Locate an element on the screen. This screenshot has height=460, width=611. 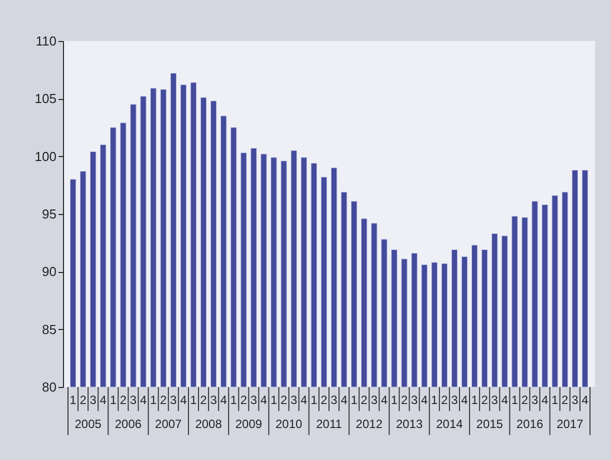
text: 2011 is located at coordinates (329, 424).